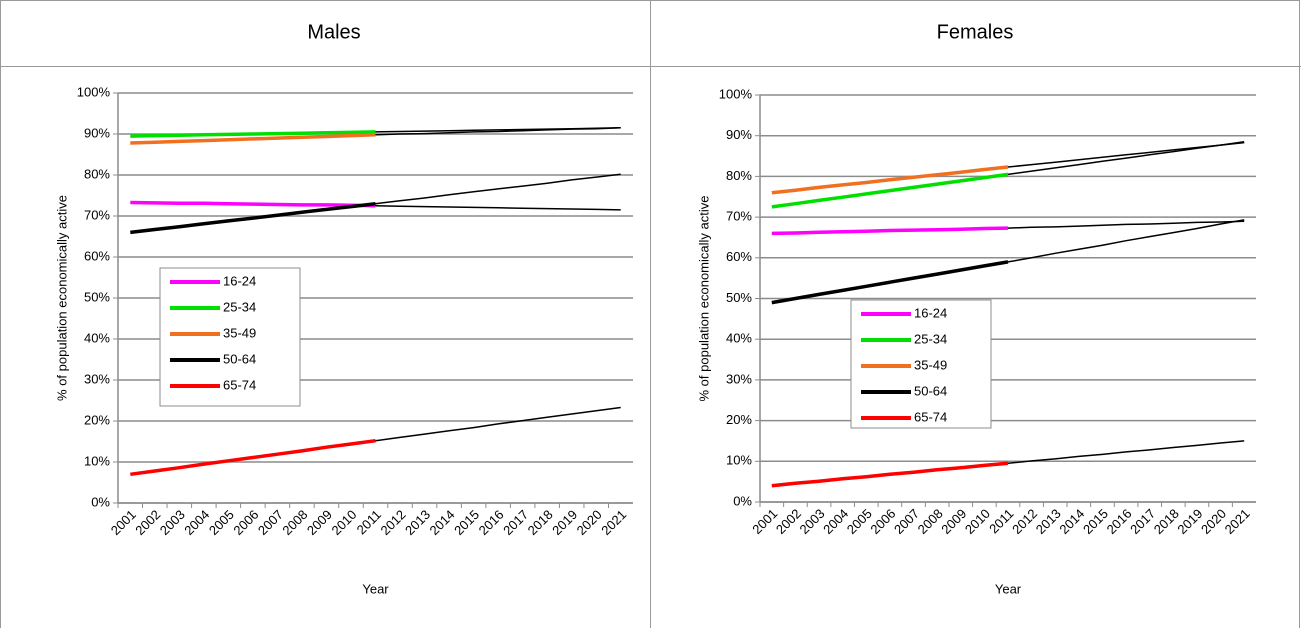  I want to click on panel-title: Males, so click(333, 32).